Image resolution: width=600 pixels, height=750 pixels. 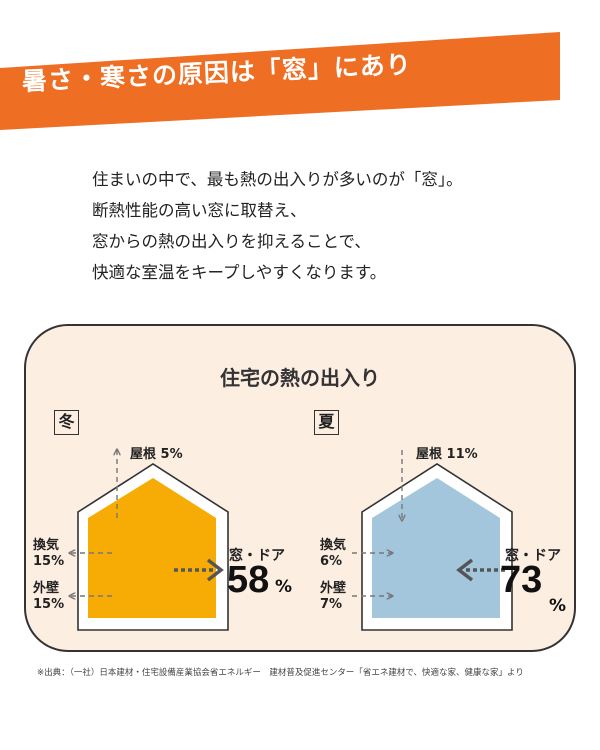 What do you see at coordinates (480, 570) in the screenshot?
I see `summer-window-arrow` at bounding box center [480, 570].